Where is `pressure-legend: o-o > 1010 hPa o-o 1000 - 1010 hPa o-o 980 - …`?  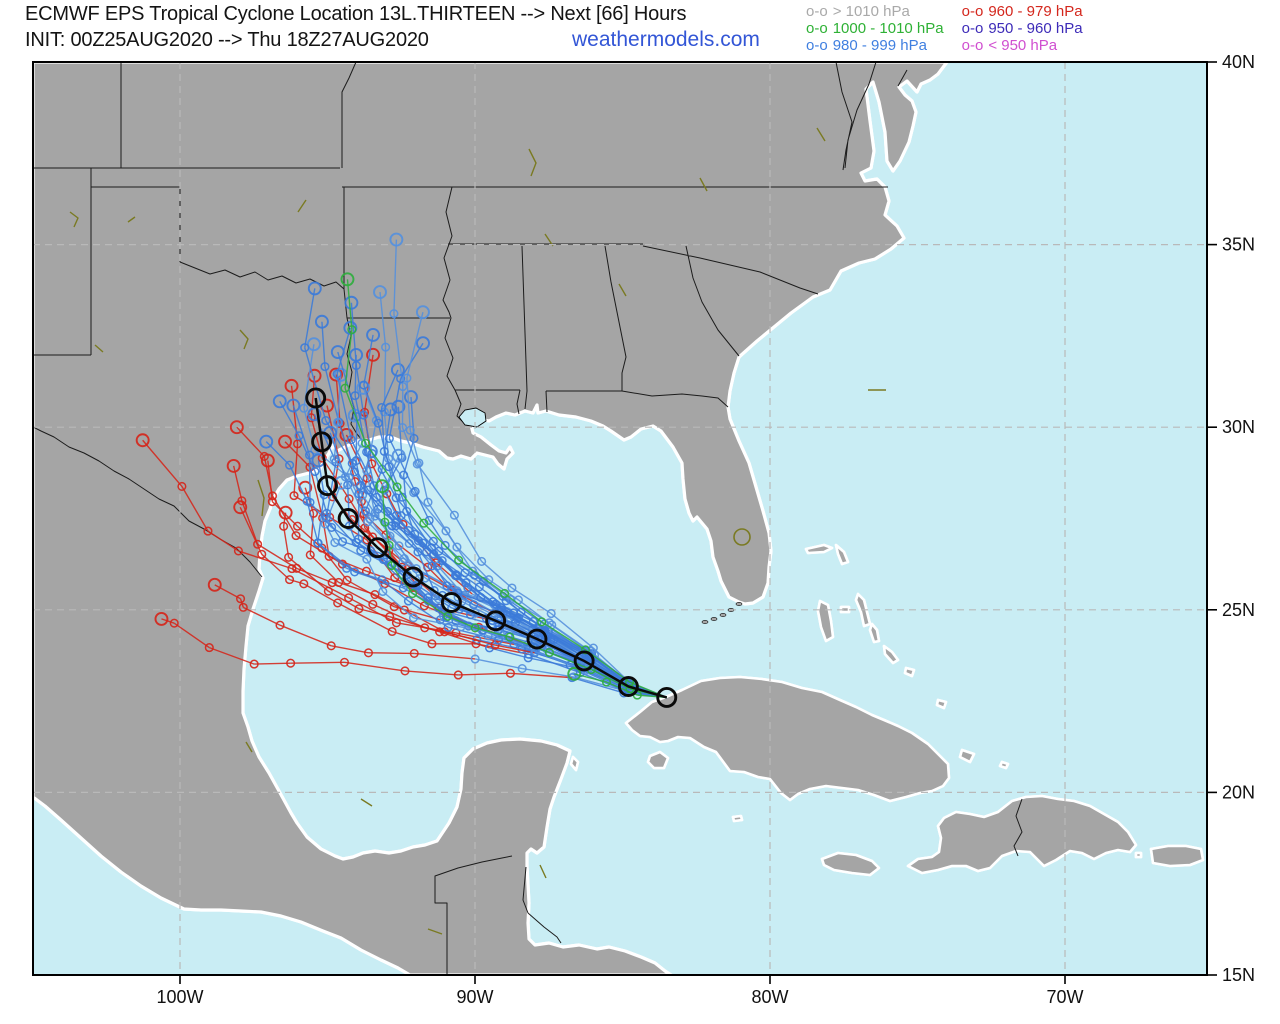
pressure-legend: o-o > 1010 hPa o-o 1000 - 1010 hPa o-o 980 - … is located at coordinates (944, 28).